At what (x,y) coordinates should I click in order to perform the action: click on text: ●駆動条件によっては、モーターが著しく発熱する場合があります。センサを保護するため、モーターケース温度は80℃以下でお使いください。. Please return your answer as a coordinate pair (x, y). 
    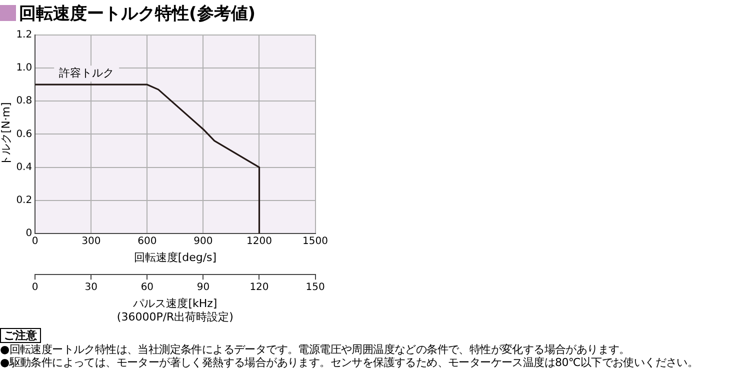
    Looking at the image, I should click on (350, 362).